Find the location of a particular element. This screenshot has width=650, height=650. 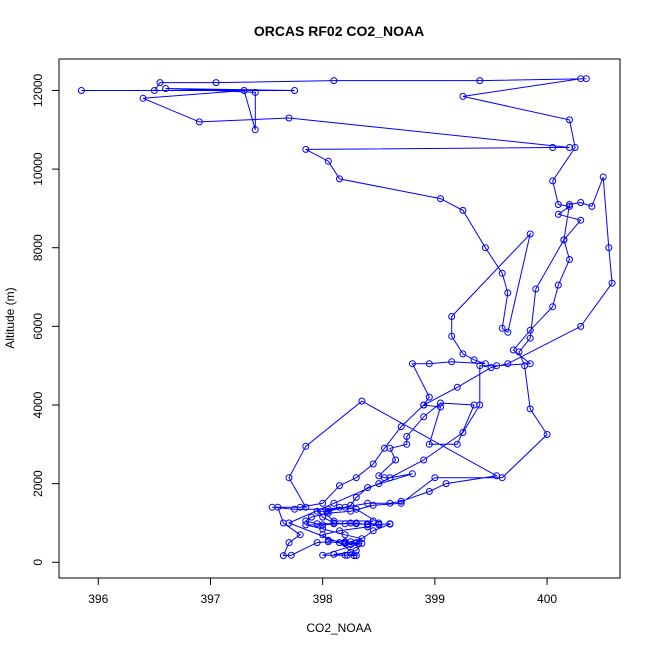

y-tick-label: 10000 is located at coordinates (38, 169).